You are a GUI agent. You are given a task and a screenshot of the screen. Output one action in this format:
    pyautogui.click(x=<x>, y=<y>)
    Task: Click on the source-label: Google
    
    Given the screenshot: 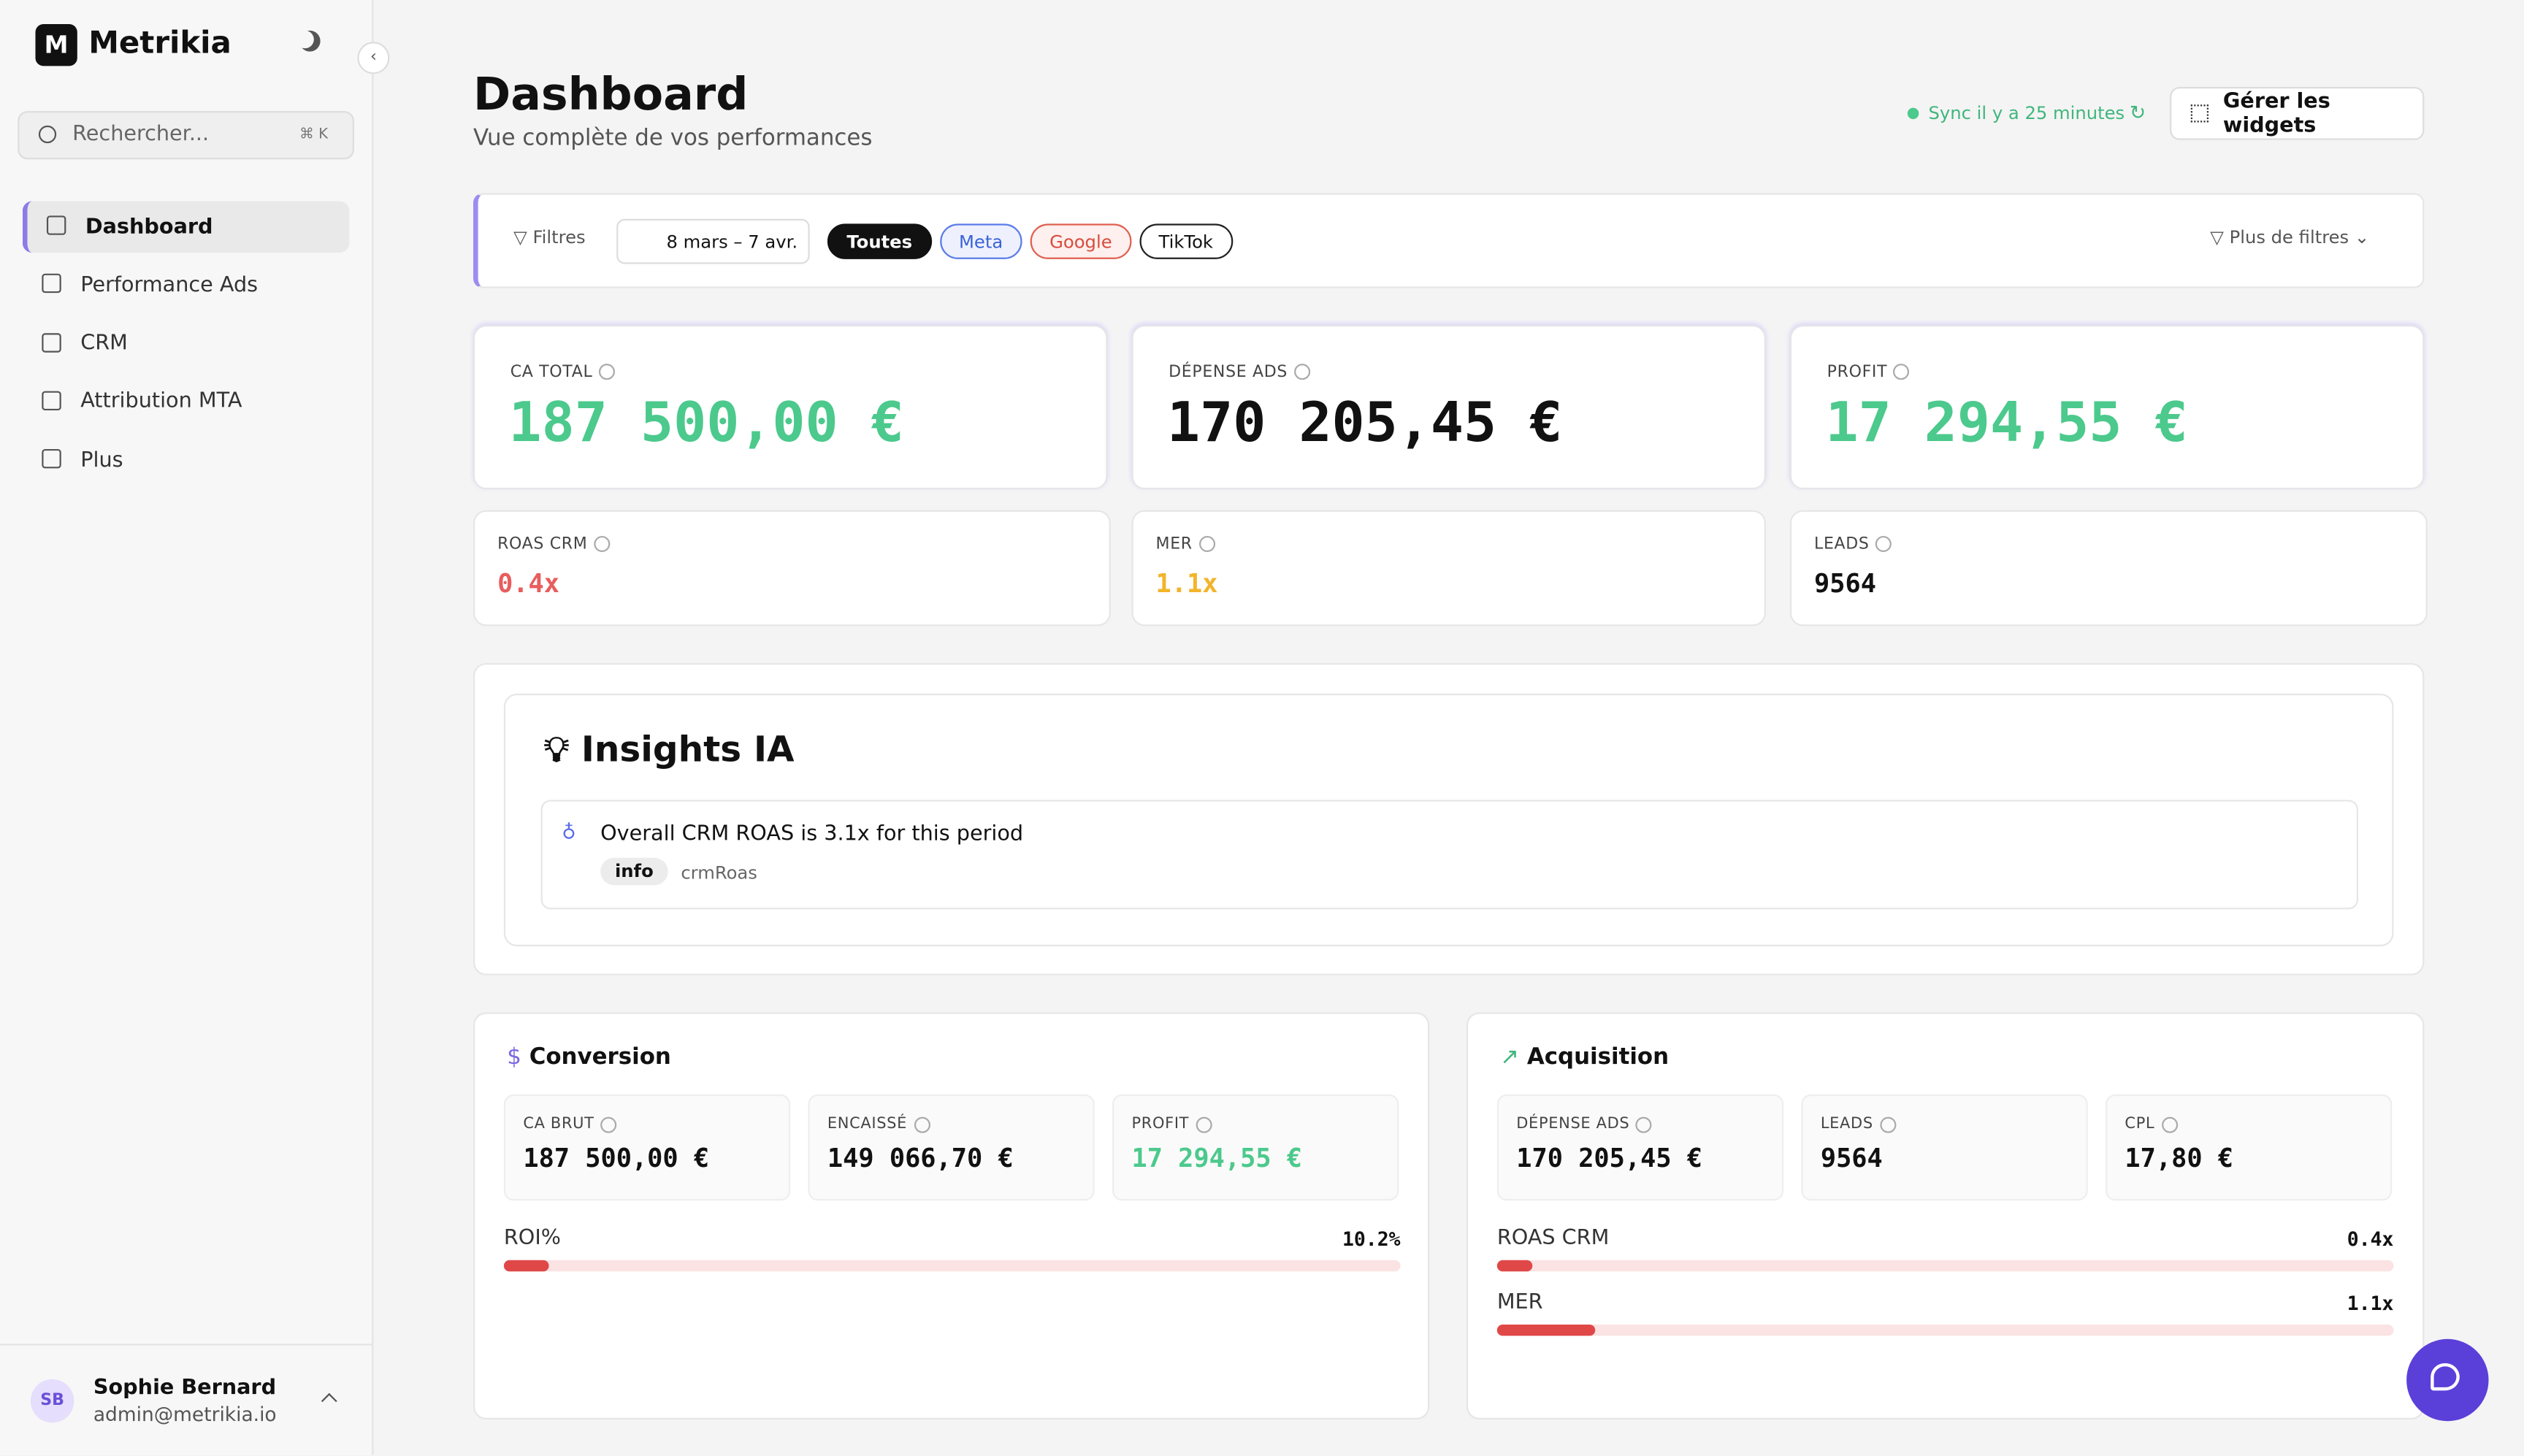 What is the action you would take?
    pyautogui.click(x=1080, y=241)
    